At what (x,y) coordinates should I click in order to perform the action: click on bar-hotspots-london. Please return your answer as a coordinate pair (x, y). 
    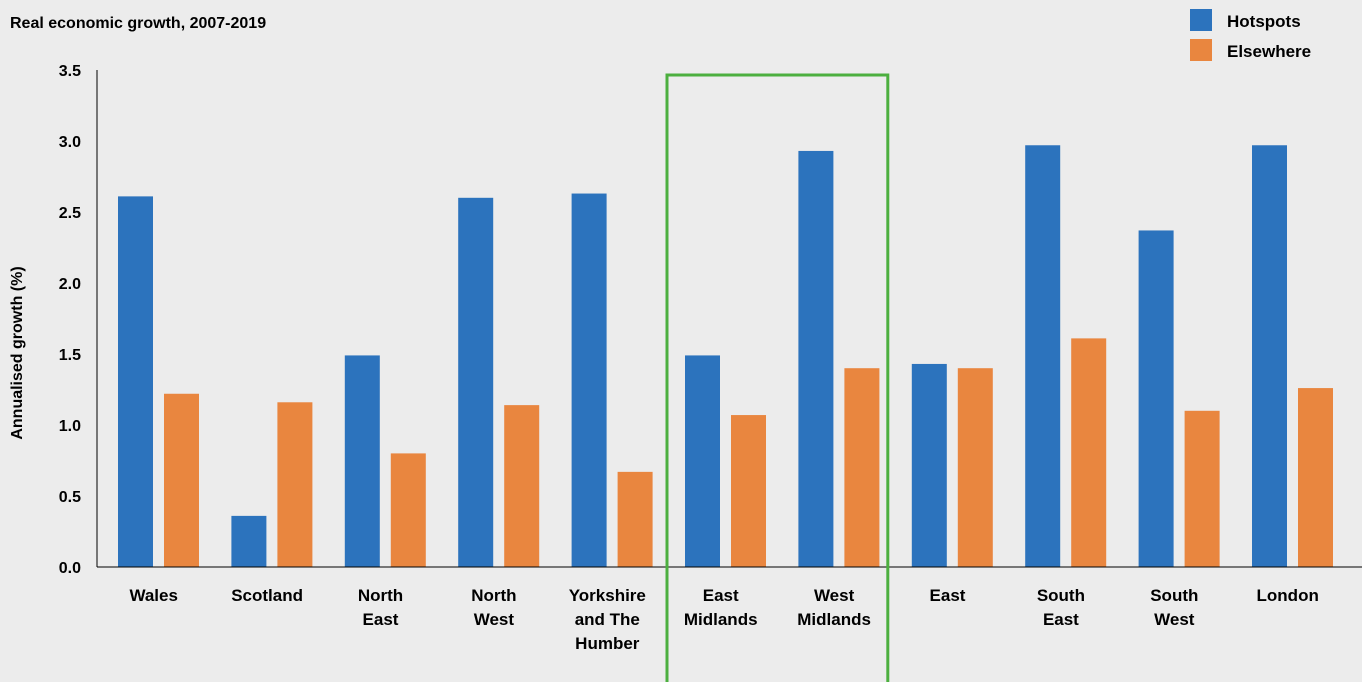
    Looking at the image, I should click on (1269, 356).